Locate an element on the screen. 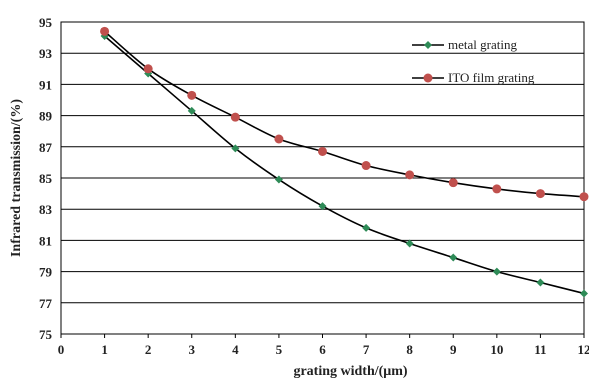 The height and width of the screenshot is (379, 589). legend-item: ITO film grating is located at coordinates (473, 77).